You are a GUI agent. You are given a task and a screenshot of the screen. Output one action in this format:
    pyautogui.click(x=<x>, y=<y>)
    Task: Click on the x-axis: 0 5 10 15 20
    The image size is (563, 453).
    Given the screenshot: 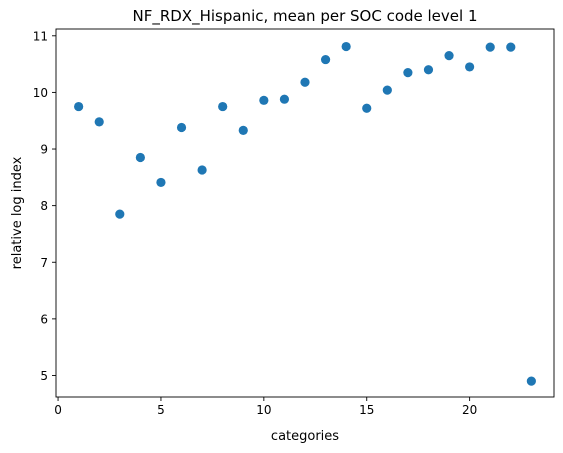 What is the action you would take?
    pyautogui.click(x=265, y=407)
    